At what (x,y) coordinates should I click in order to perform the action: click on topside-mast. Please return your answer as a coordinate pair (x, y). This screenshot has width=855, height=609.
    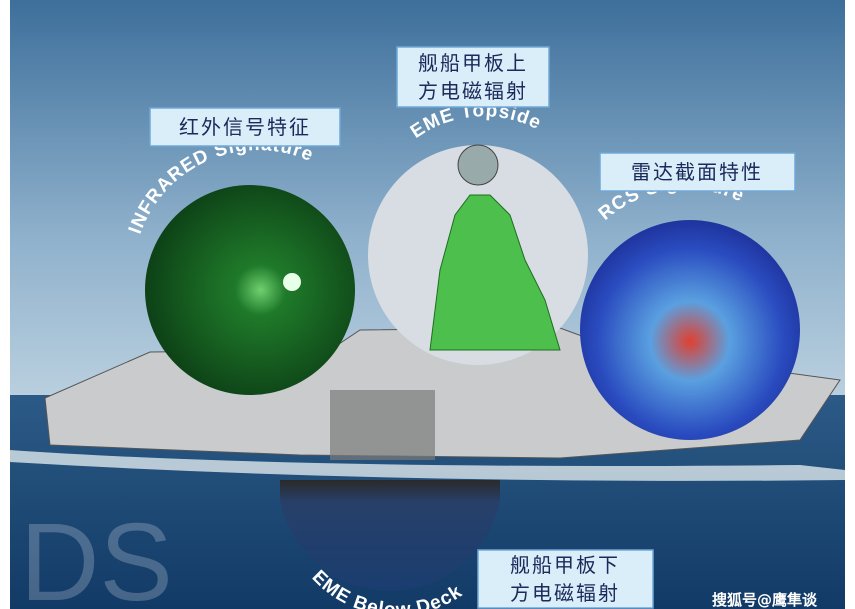
    Looking at the image, I should click on (495, 272).